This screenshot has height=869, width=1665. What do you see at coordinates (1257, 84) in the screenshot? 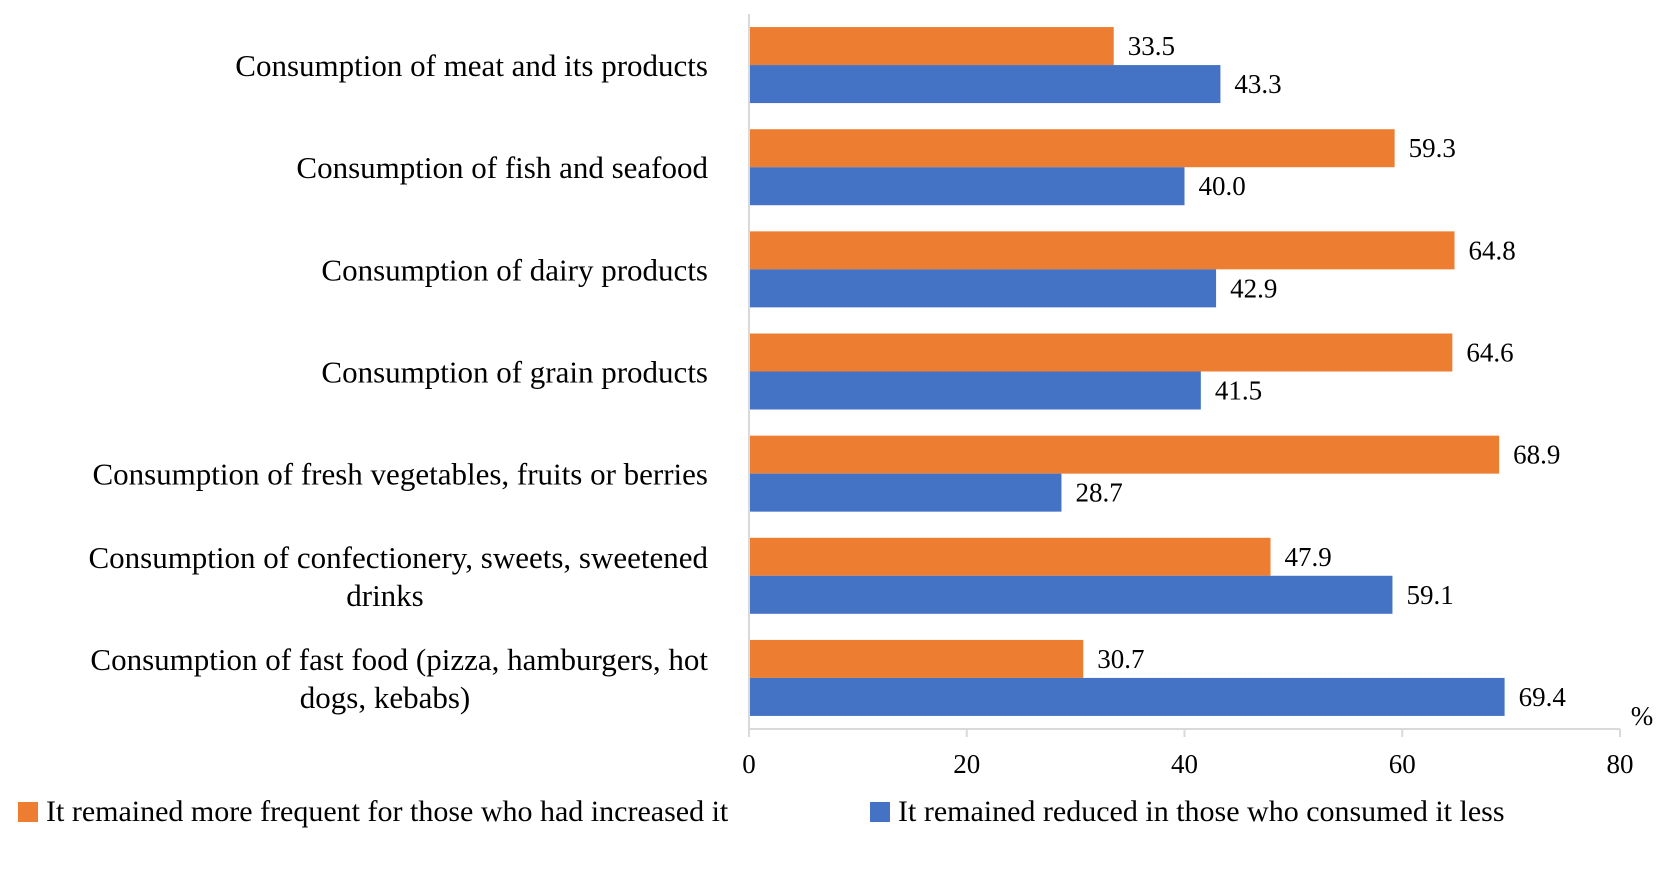
I see `value-label-reduced: 43.3` at bounding box center [1257, 84].